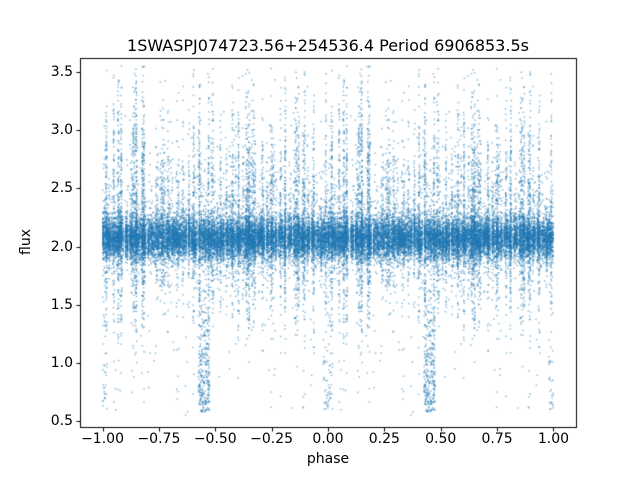  Describe the element at coordinates (497, 439) in the screenshot. I see `x-tick-label: 0.75` at that location.